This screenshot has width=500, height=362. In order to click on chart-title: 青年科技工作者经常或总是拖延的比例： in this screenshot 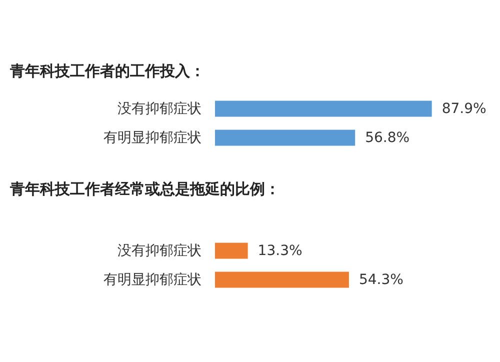, I will do `click(144, 189)`.